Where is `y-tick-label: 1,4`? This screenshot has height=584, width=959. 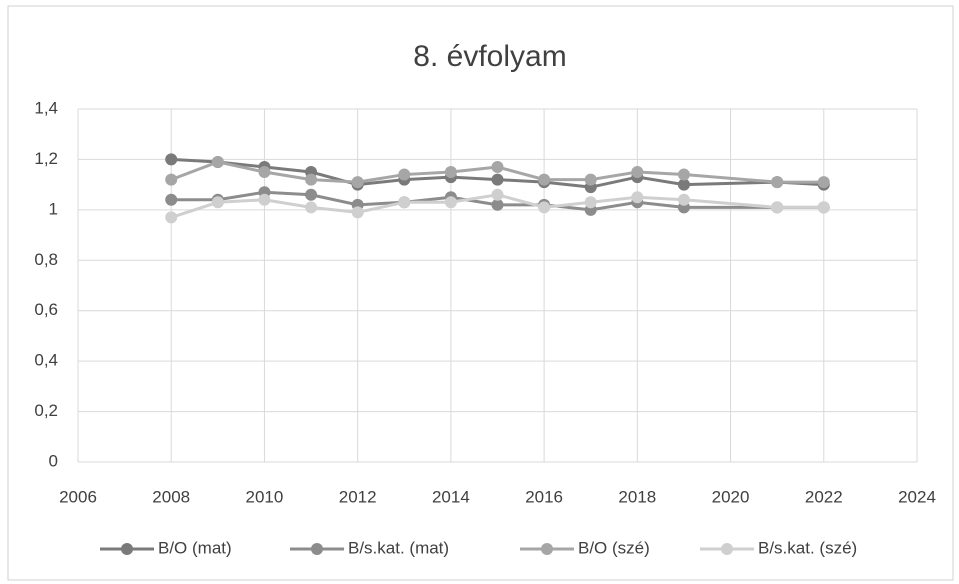
y-tick-label: 1,4 is located at coordinates (46, 107).